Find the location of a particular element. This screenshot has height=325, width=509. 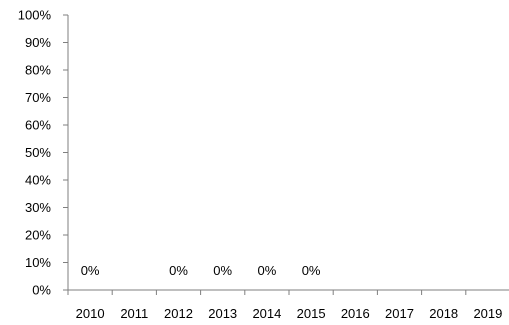

y-tick-label: 100% is located at coordinates (35, 15).